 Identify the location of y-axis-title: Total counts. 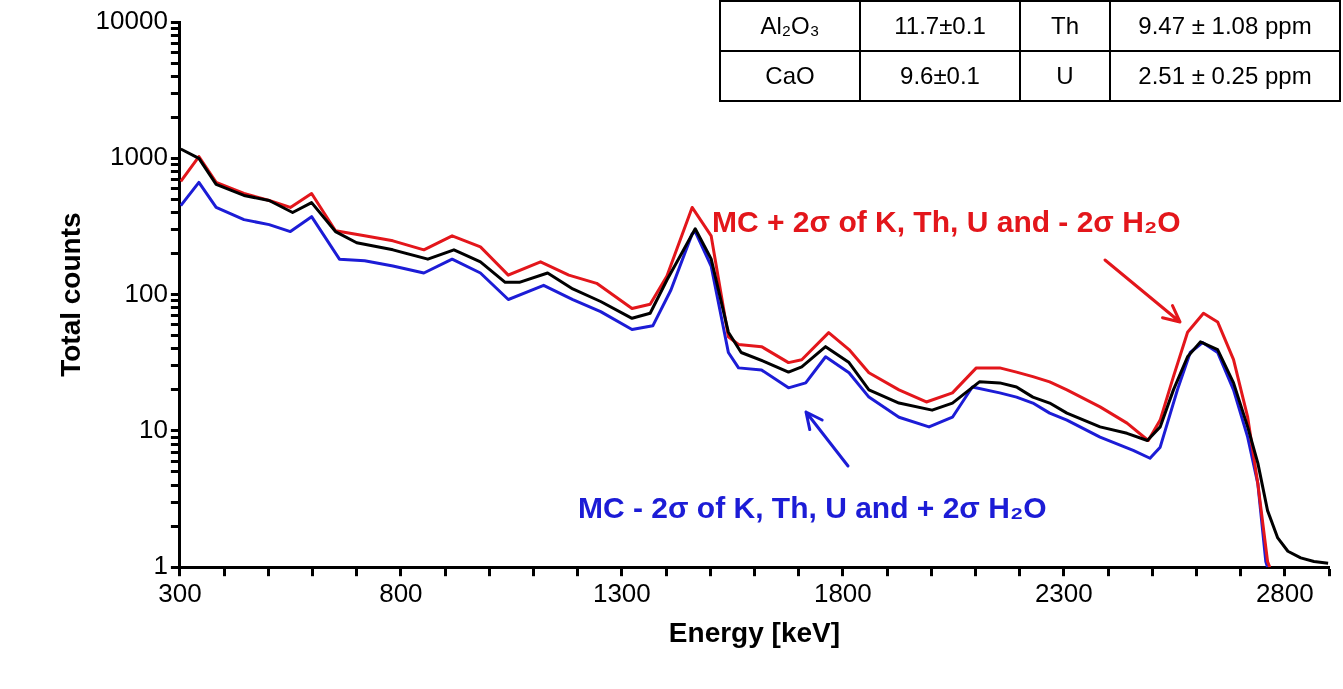
(70, 294).